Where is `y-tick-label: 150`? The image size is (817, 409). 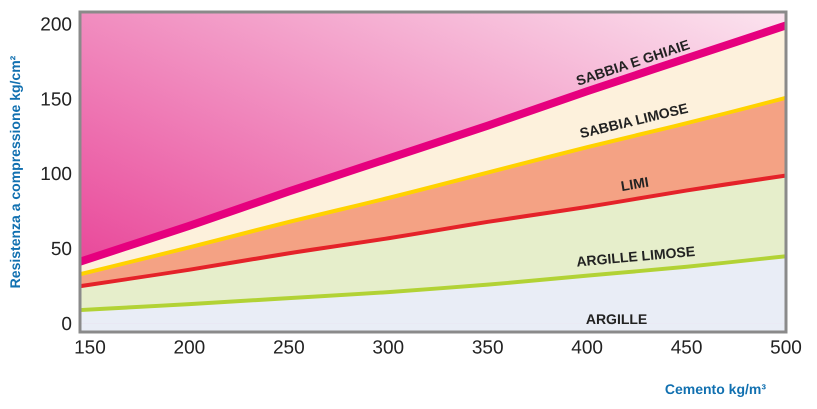 y-tick-label: 150 is located at coordinates (56, 99).